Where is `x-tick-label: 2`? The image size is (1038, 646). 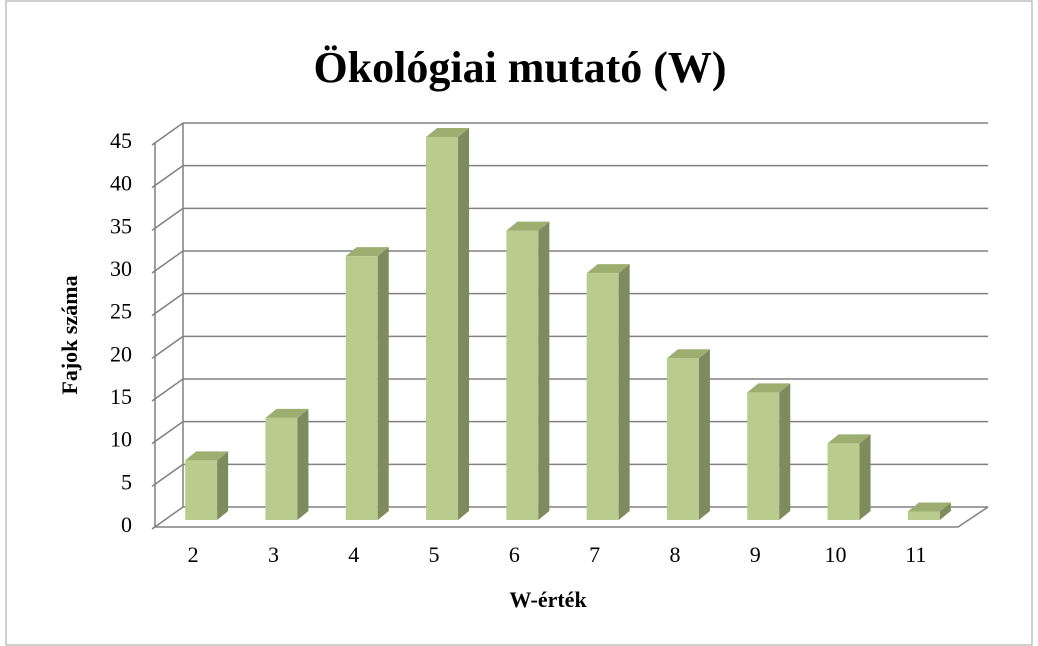 x-tick-label: 2 is located at coordinates (193, 554).